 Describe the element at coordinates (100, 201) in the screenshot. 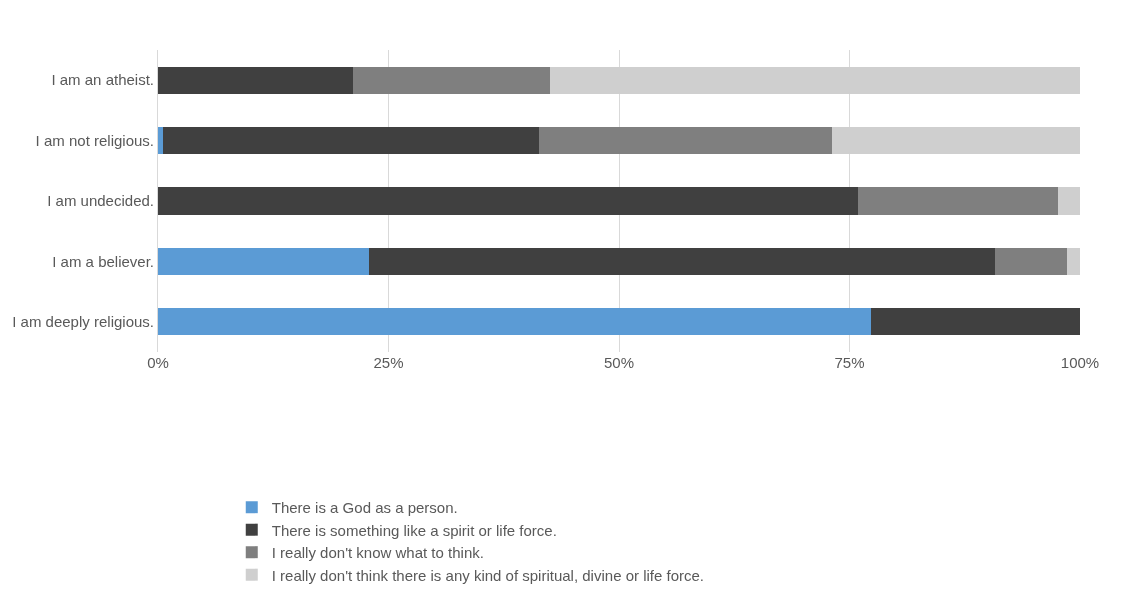

I see `y-tick-label: I am undecided.` at that location.